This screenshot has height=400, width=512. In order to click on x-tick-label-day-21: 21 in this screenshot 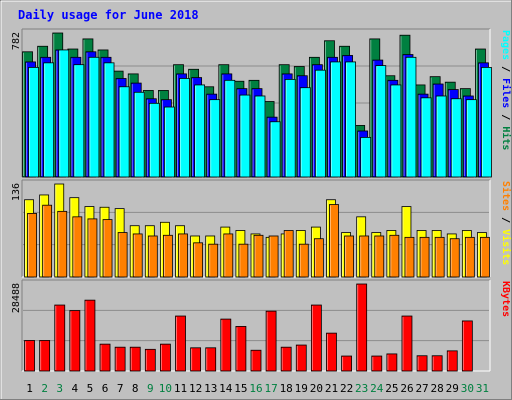, I will do `click(331, 388)`.